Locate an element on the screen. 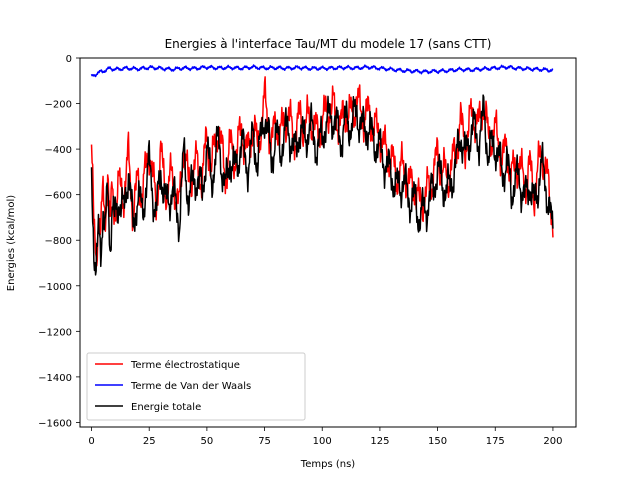  x-tick-label: 0 is located at coordinates (91, 441).